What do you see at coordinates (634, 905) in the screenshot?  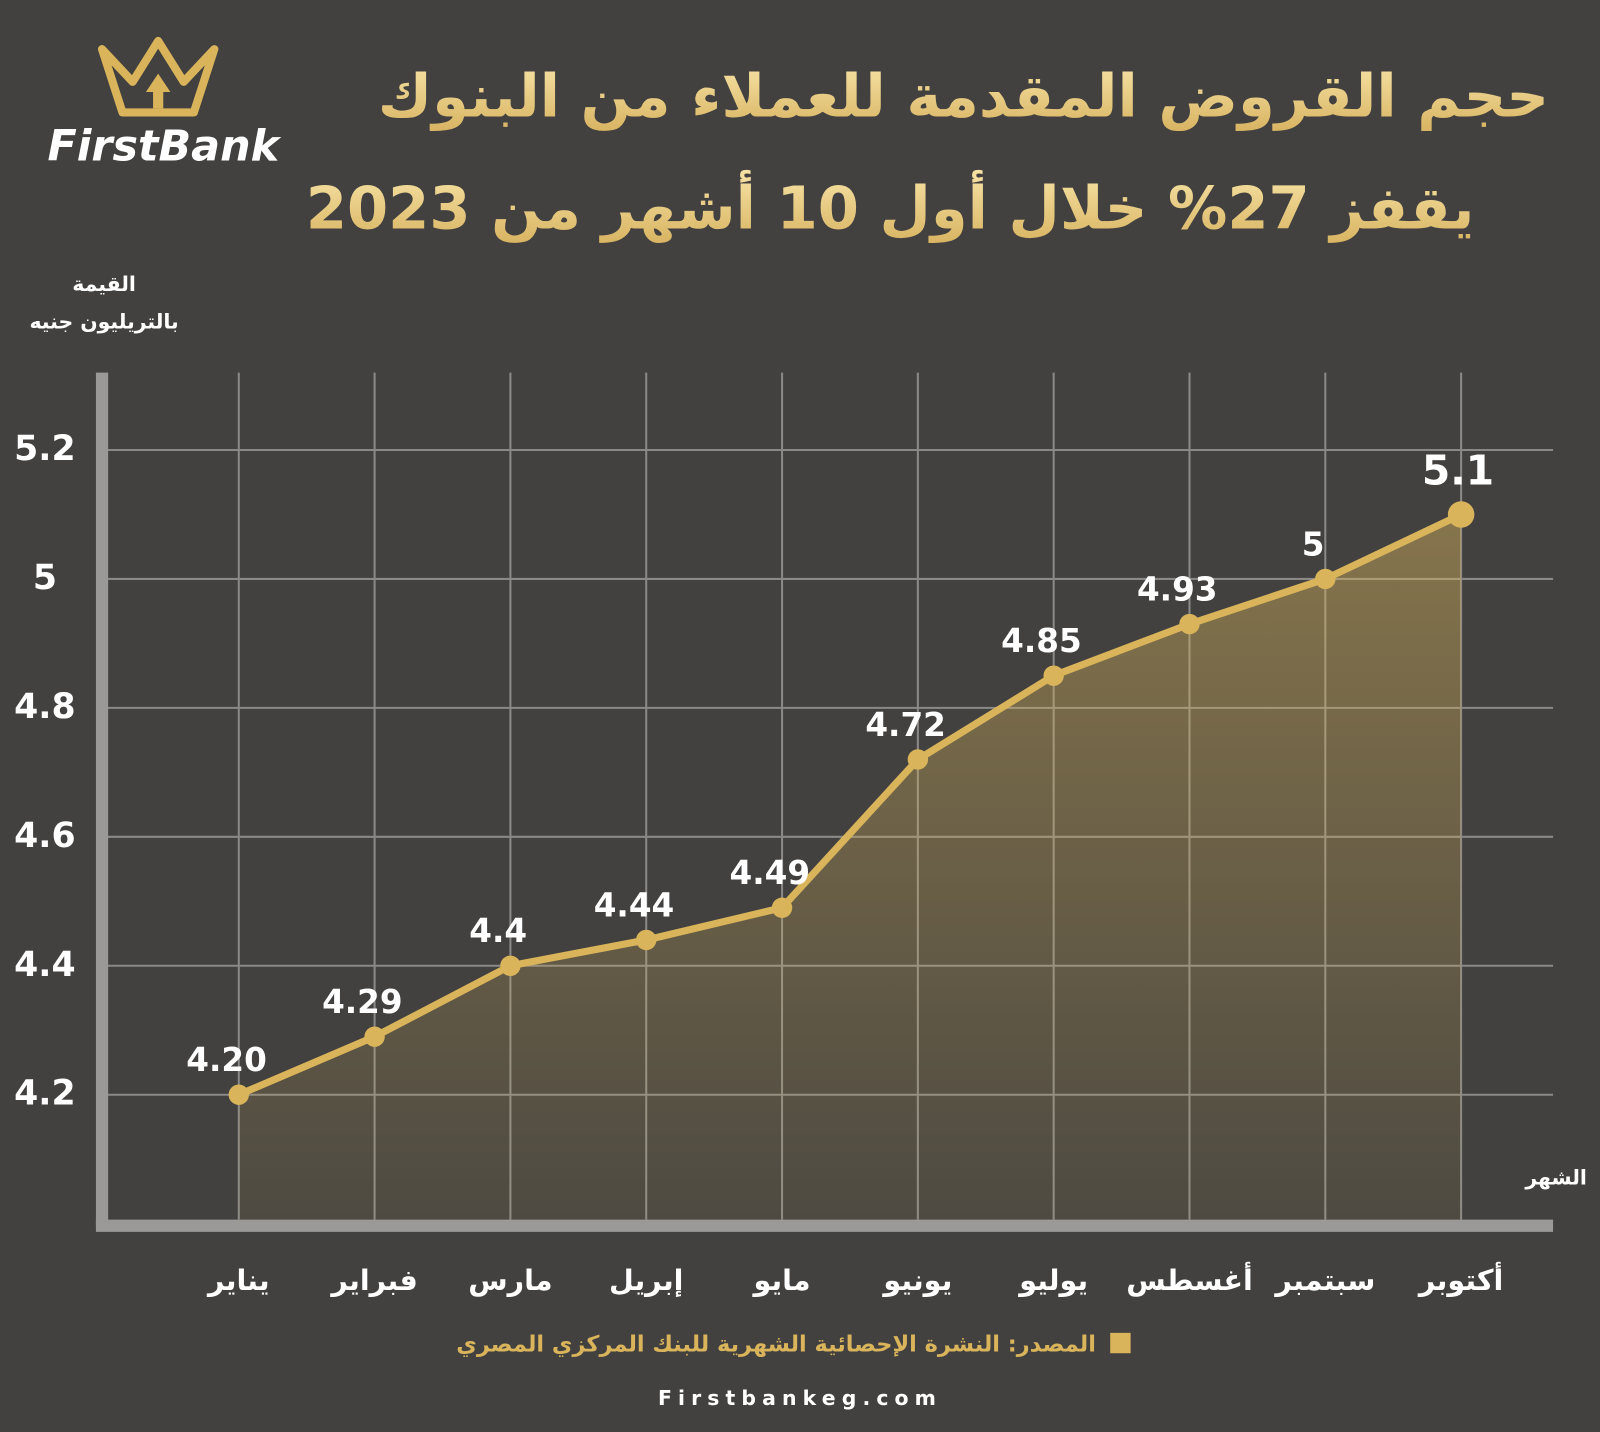 I see `value-label: 4.44` at bounding box center [634, 905].